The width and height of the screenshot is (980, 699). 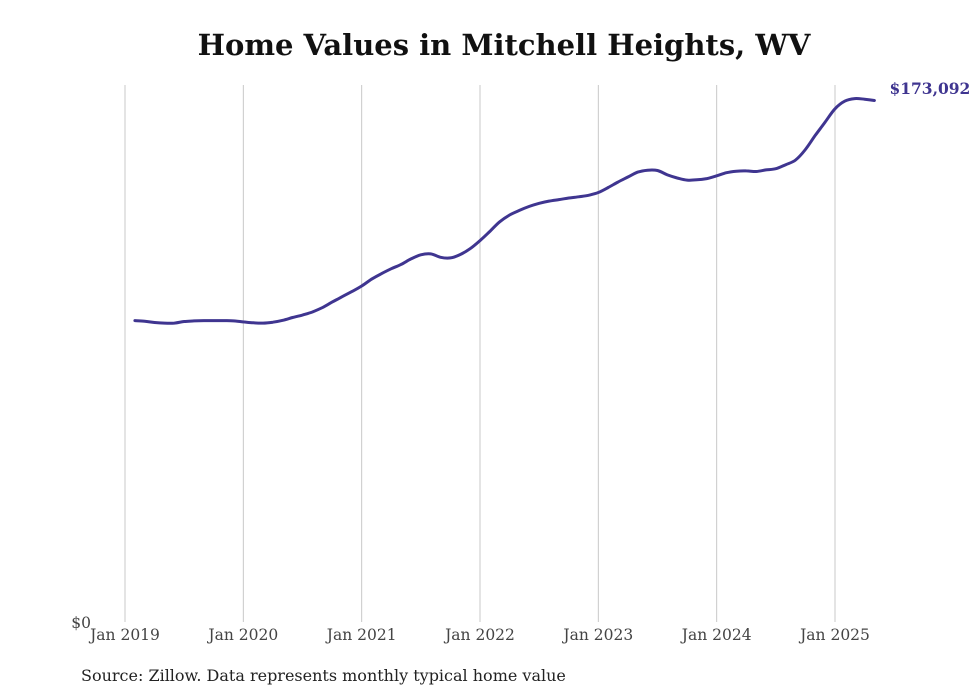 I want to click on x-tick-label: Jan 2020, so click(x=242, y=635).